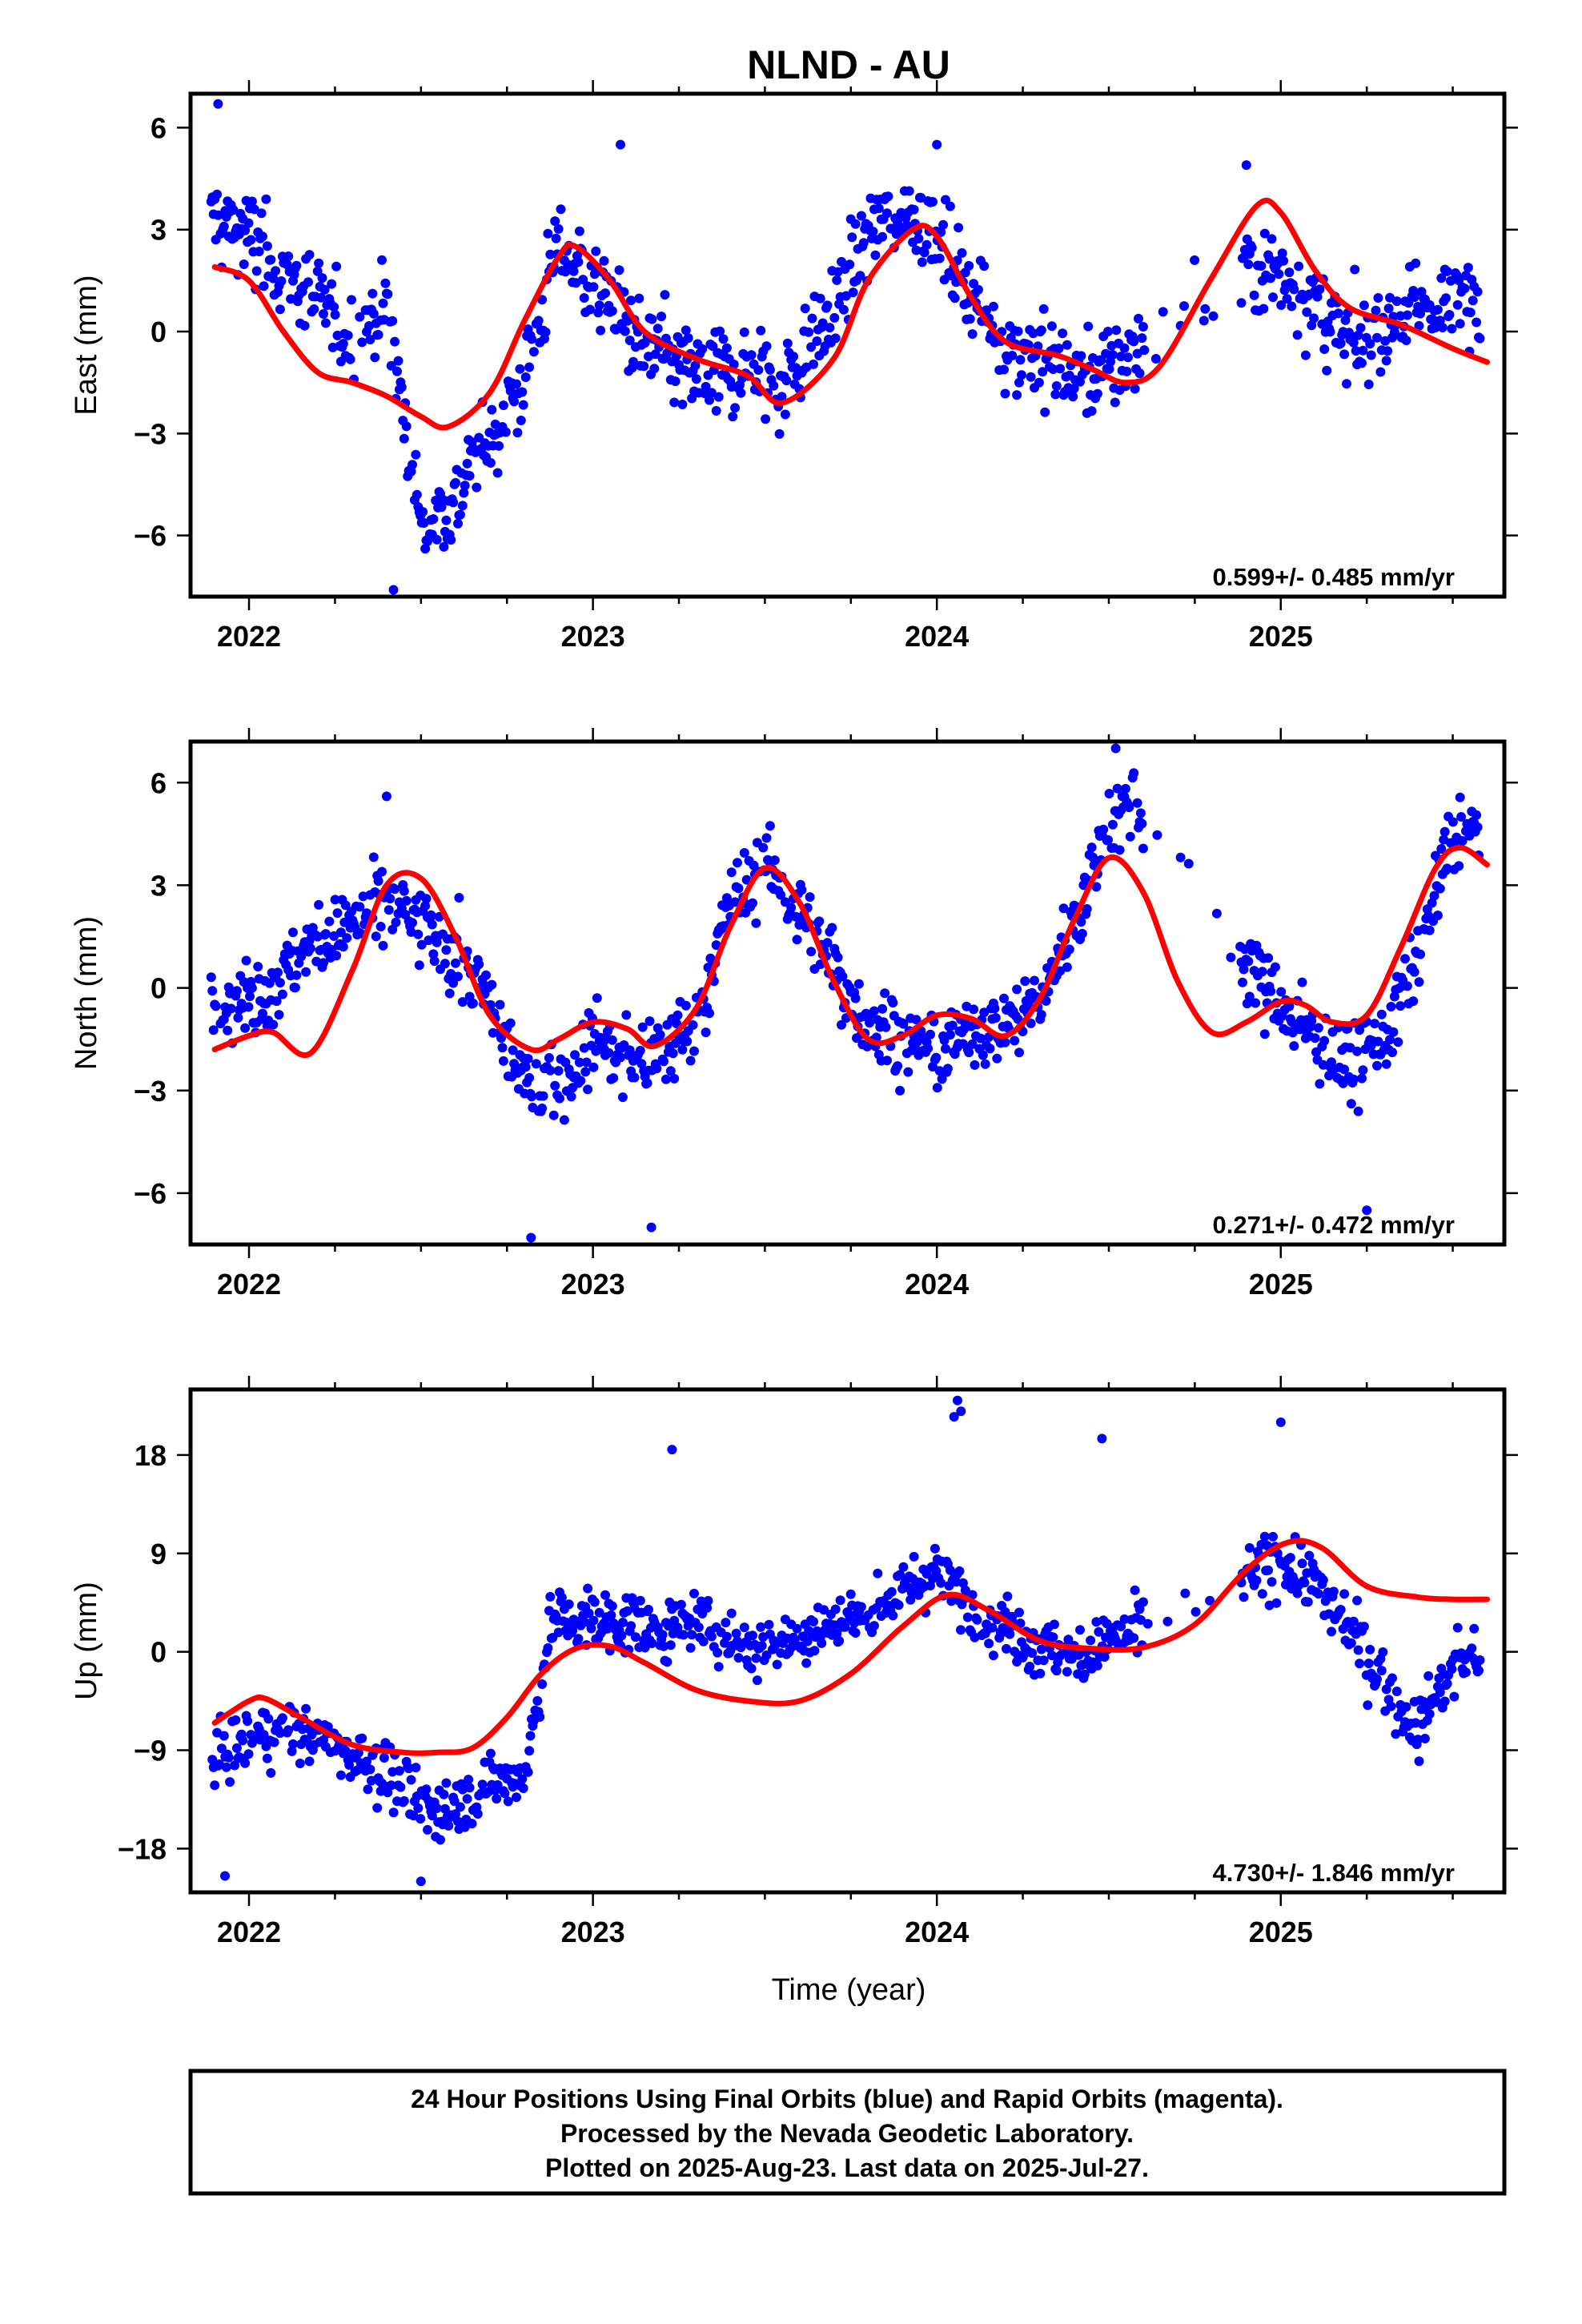  I want to click on chart-title: NLND - AU, so click(848, 64).